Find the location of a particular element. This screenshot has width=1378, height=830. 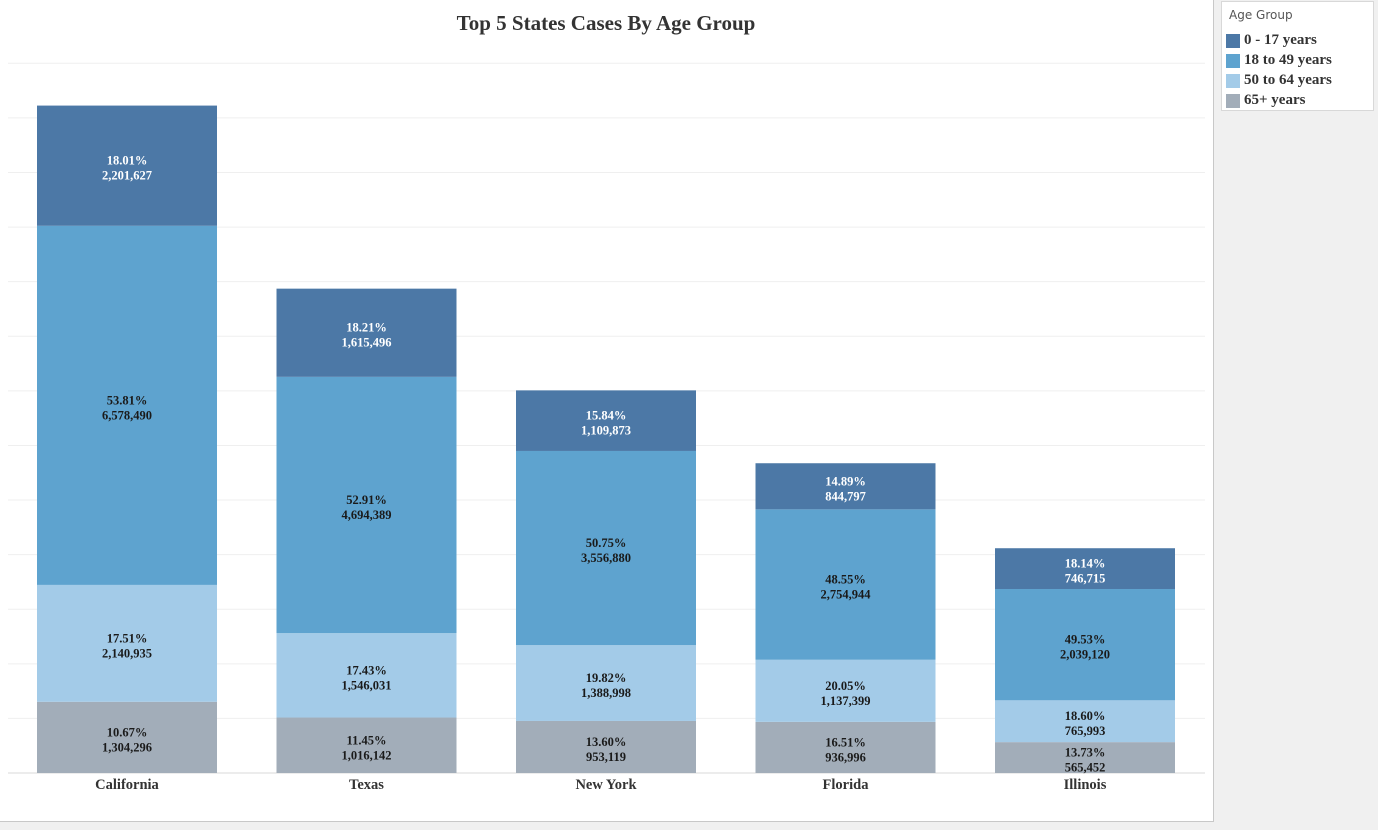

value-label: 1,304,296 is located at coordinates (127, 747).